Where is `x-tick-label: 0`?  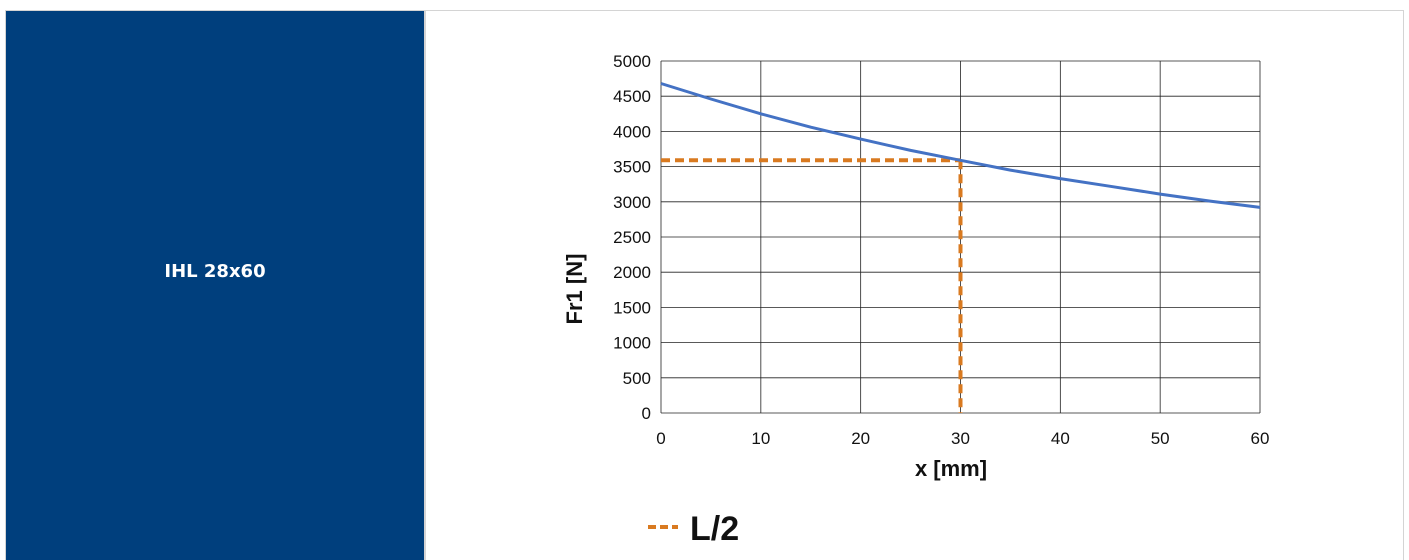
x-tick-label: 0 is located at coordinates (660, 438).